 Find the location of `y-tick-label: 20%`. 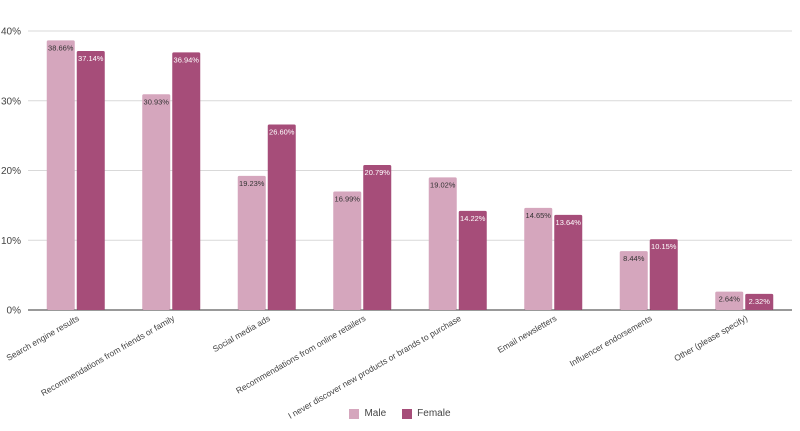

y-tick-label: 20% is located at coordinates (11, 171).